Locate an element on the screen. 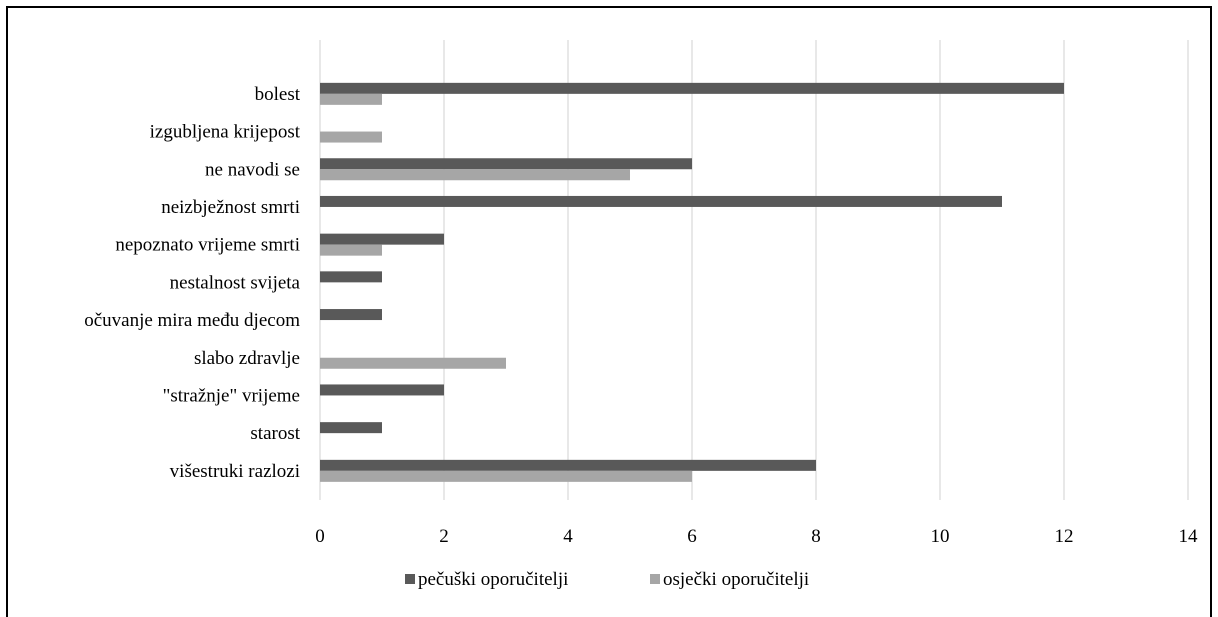 This screenshot has width=1218, height=617. category-label: očuvanje mira među djecom is located at coordinates (192, 320).